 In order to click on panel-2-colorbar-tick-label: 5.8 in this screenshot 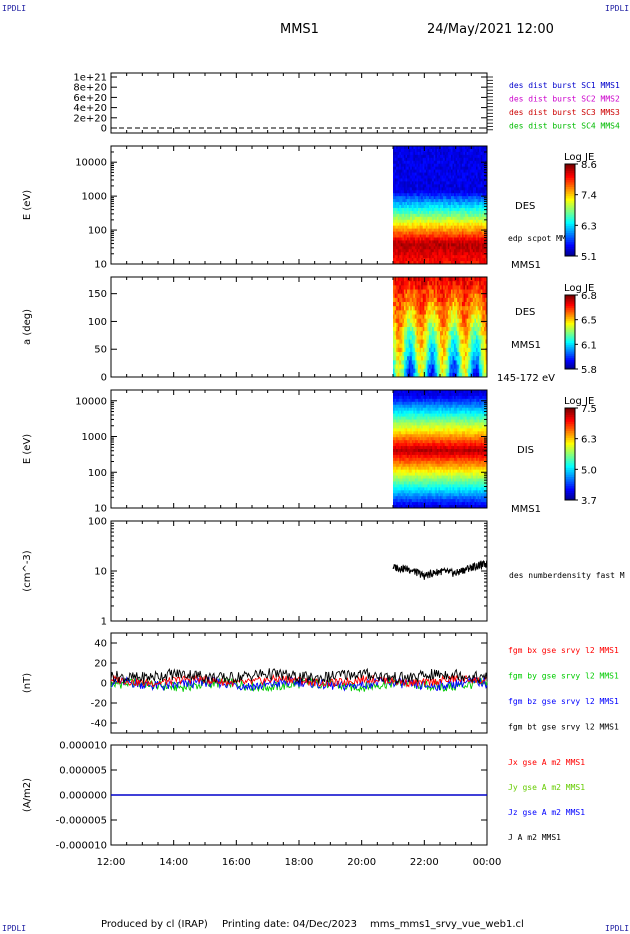, I will do `click(589, 370)`.